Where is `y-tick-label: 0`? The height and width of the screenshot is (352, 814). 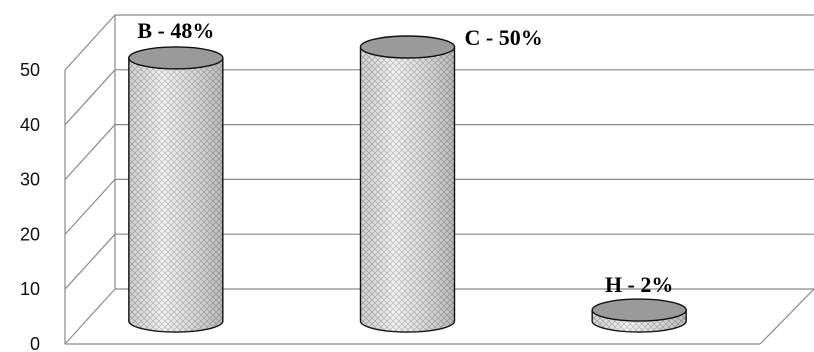 y-tick-label: 0 is located at coordinates (35, 343).